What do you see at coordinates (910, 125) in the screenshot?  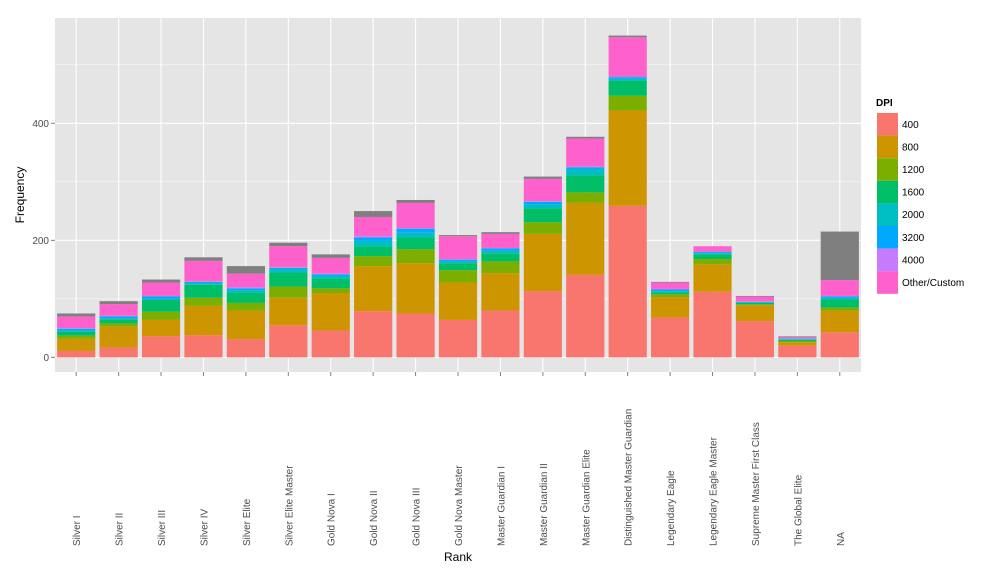 I see `legend-label: 400` at bounding box center [910, 125].